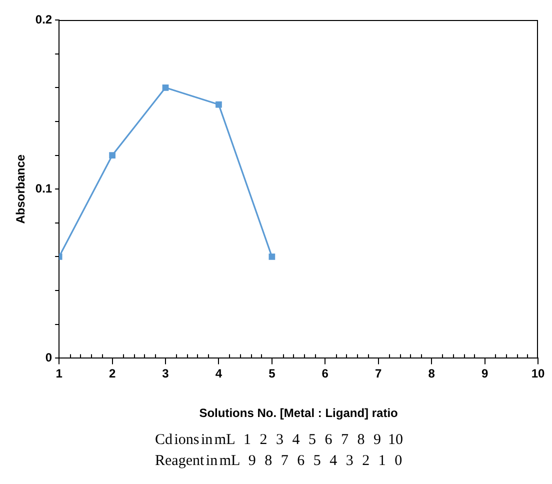  I want to click on text: Cd ions in mL 1 2 3 4 5 6 7 8 9 10, so click(279, 440).